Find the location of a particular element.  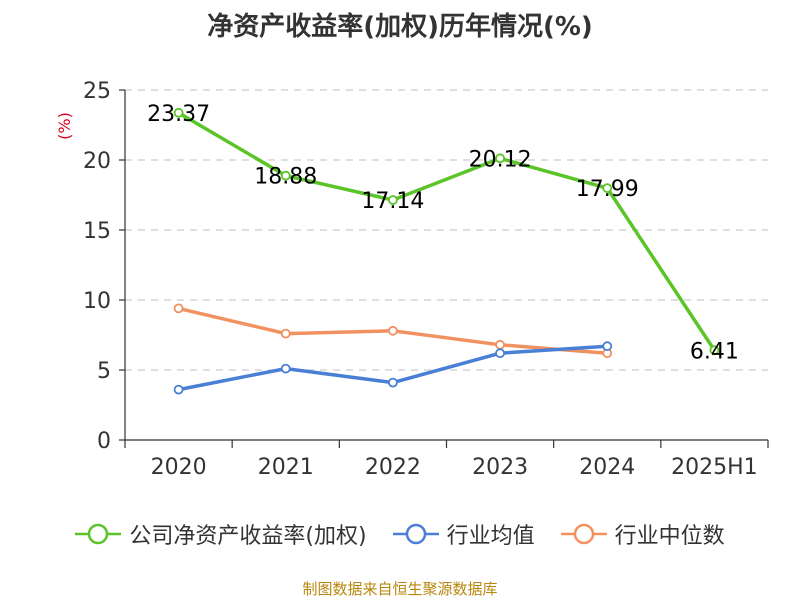

x-tick-label: 2022 is located at coordinates (393, 467).